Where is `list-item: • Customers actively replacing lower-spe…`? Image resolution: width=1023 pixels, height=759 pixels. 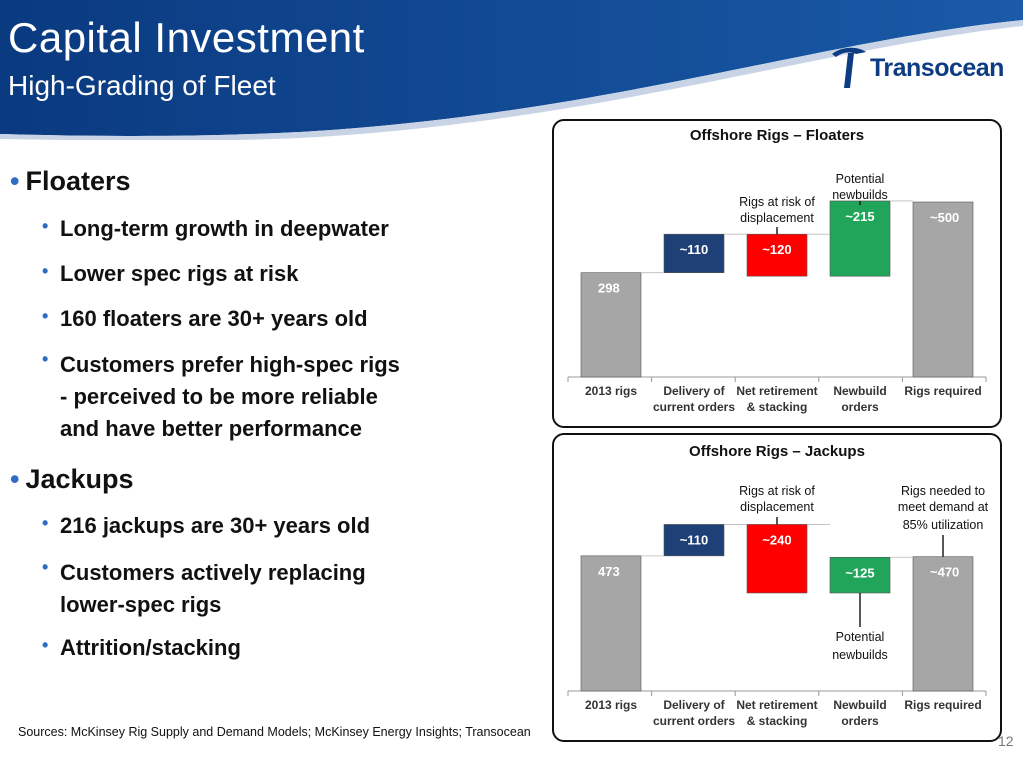 list-item: • Customers actively replacing lower-spe… is located at coordinates (204, 587).